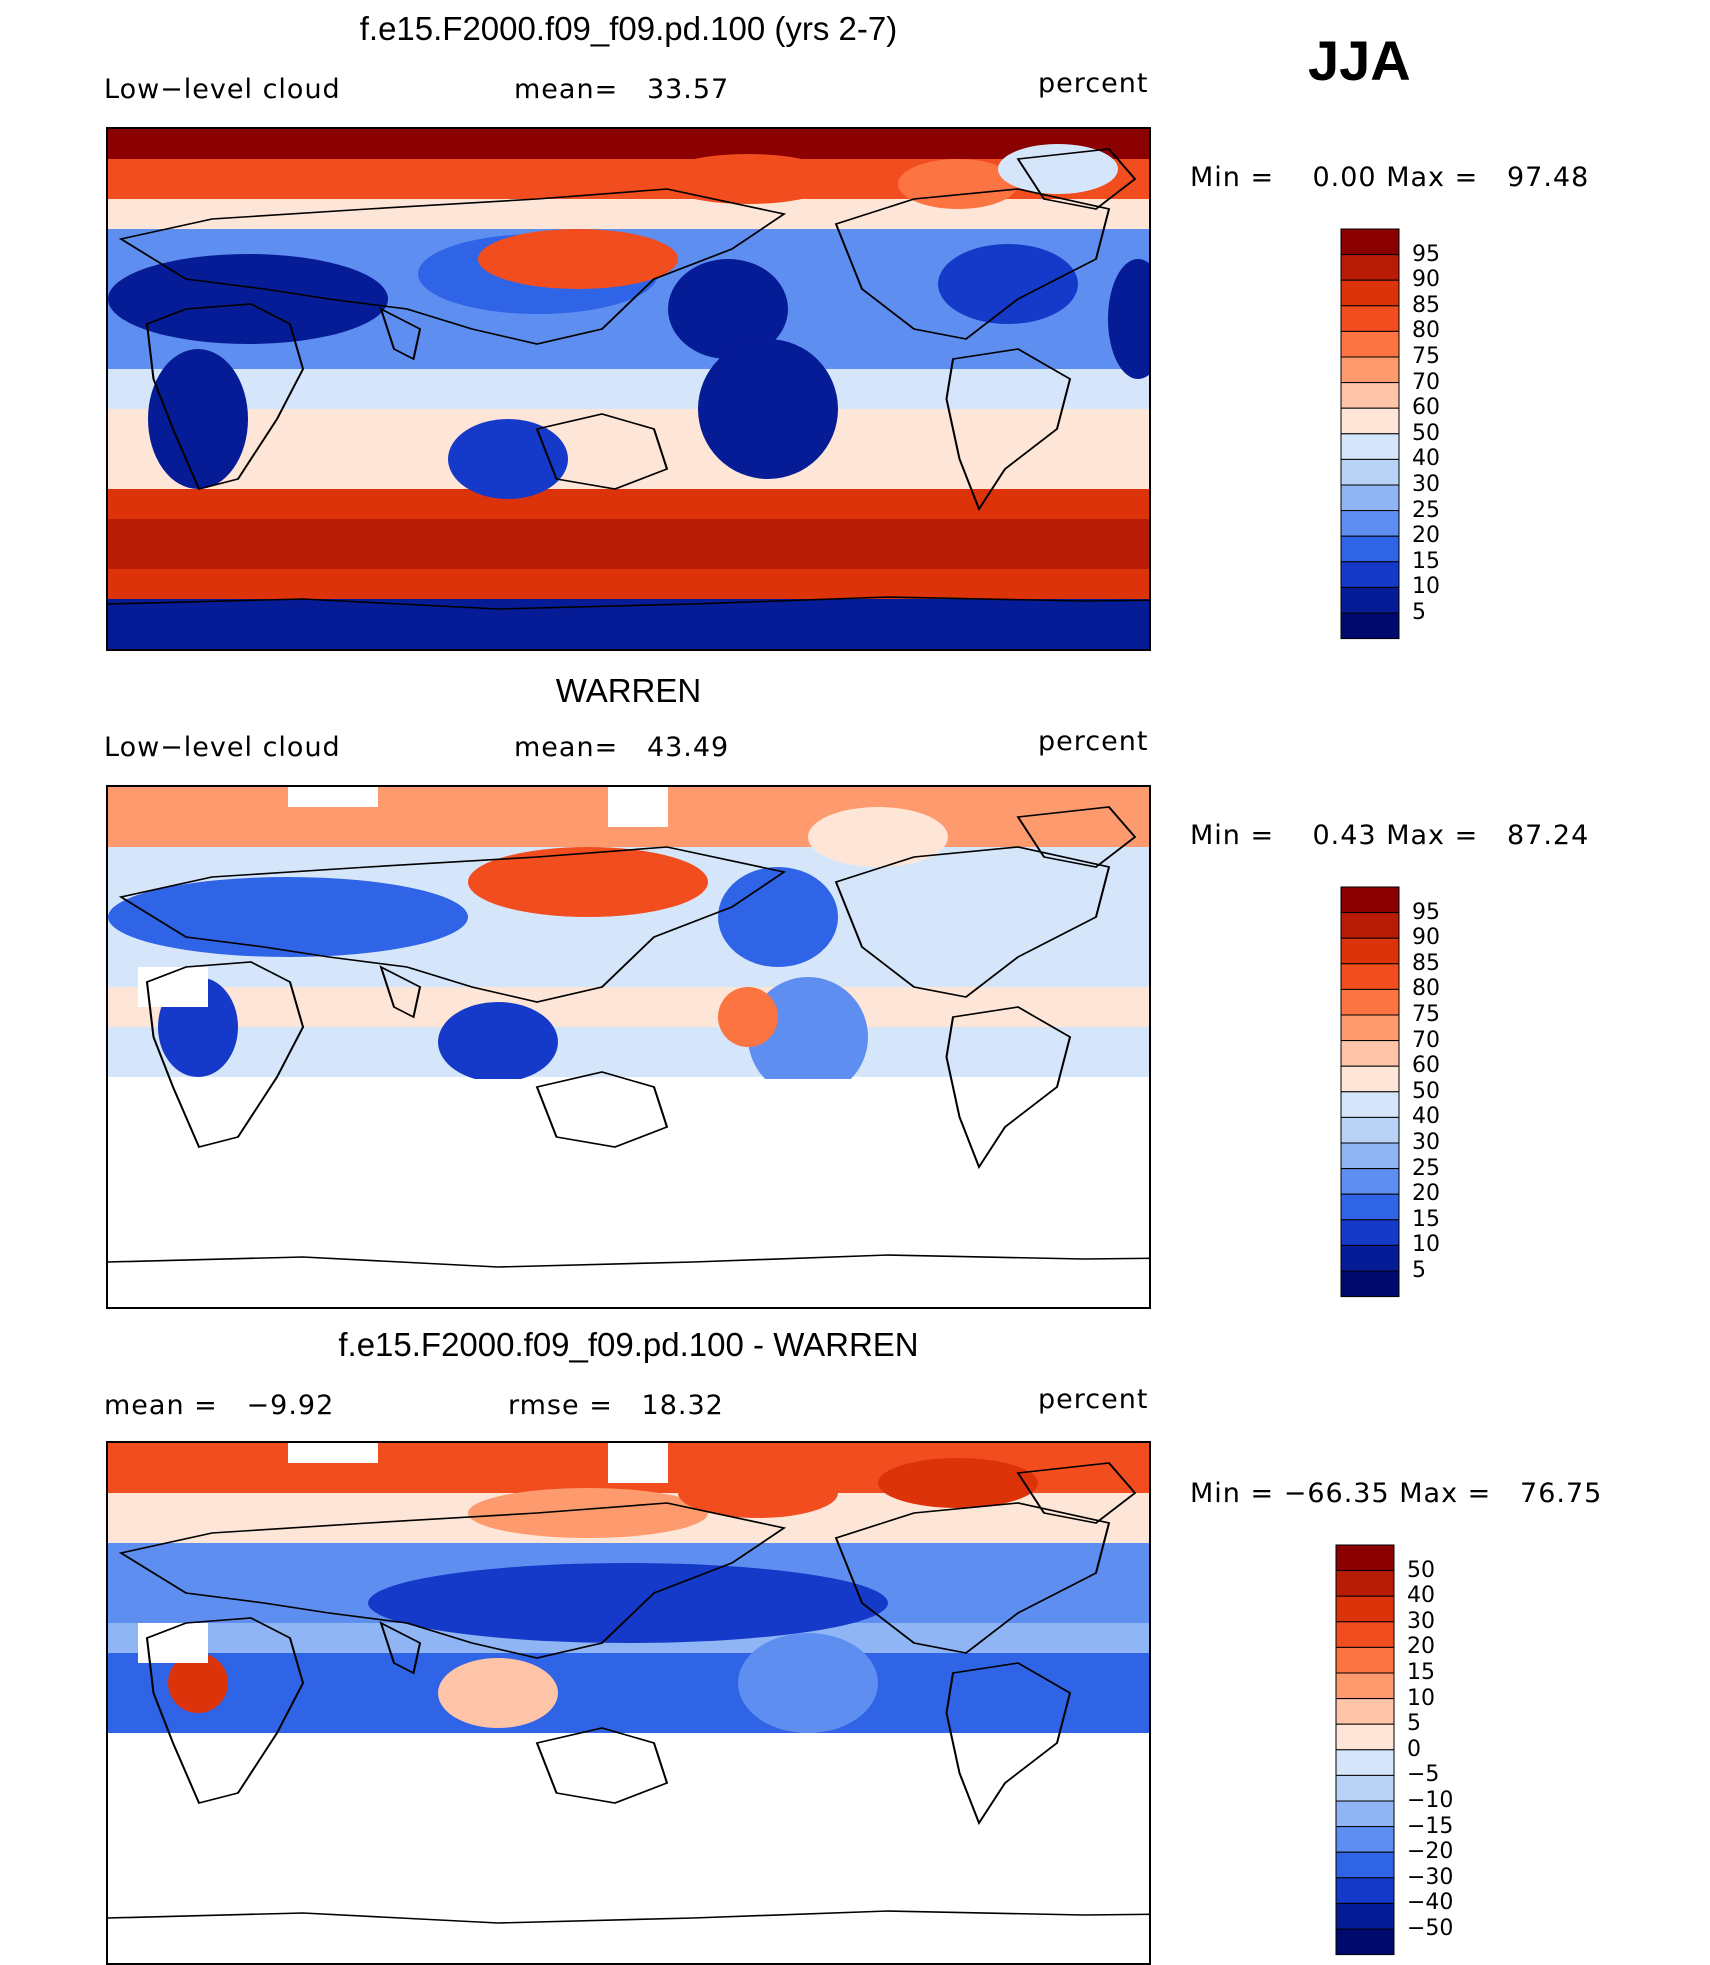 Image resolution: width=1710 pixels, height=1965 pixels. Describe the element at coordinates (1426, 484) in the screenshot. I see `colorbar-tick-label: 30` at that location.